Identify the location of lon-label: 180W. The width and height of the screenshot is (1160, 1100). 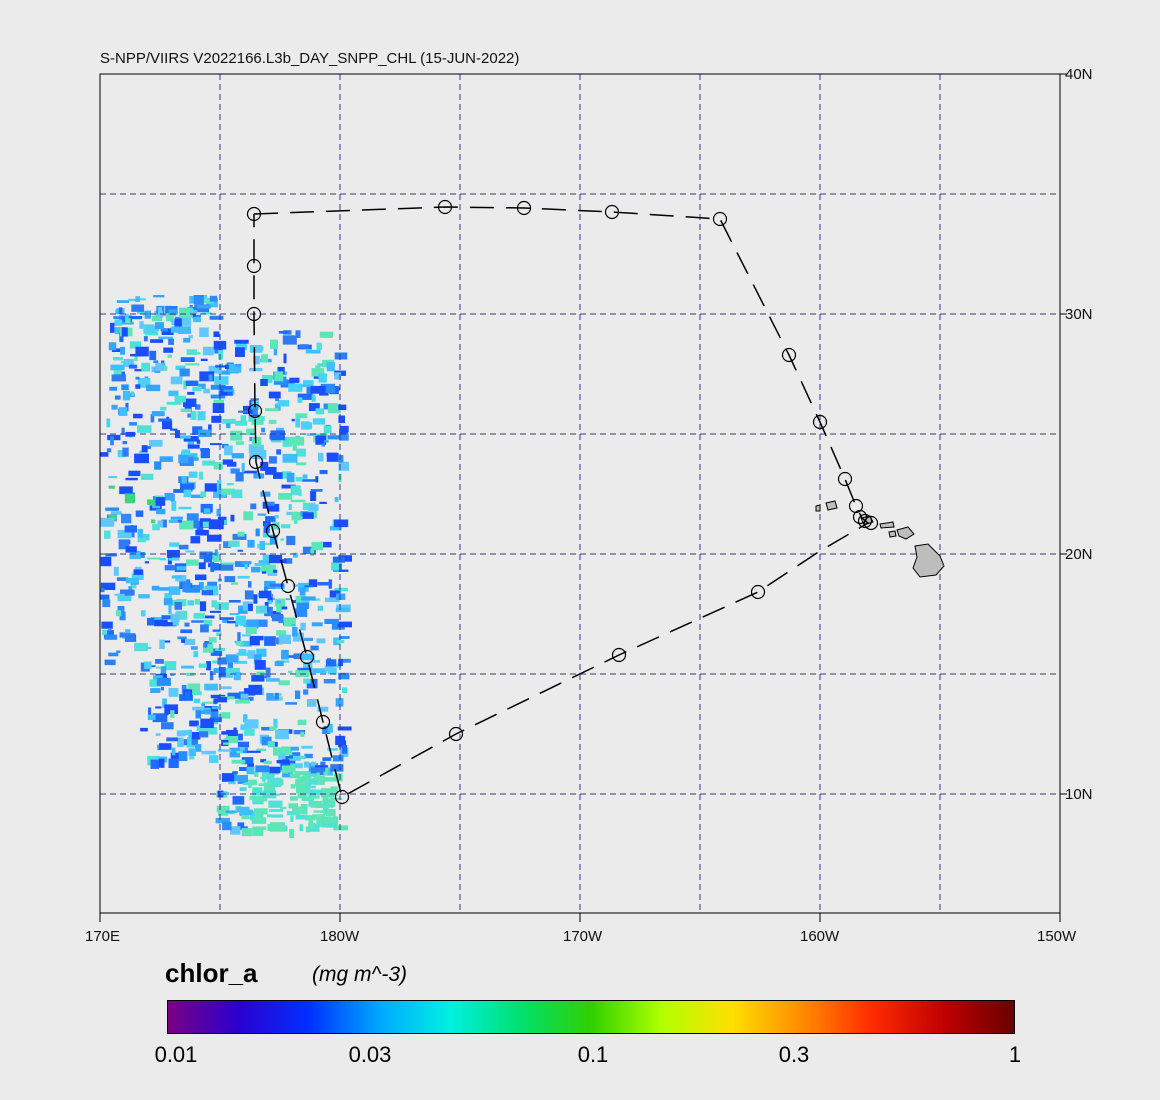
(340, 936).